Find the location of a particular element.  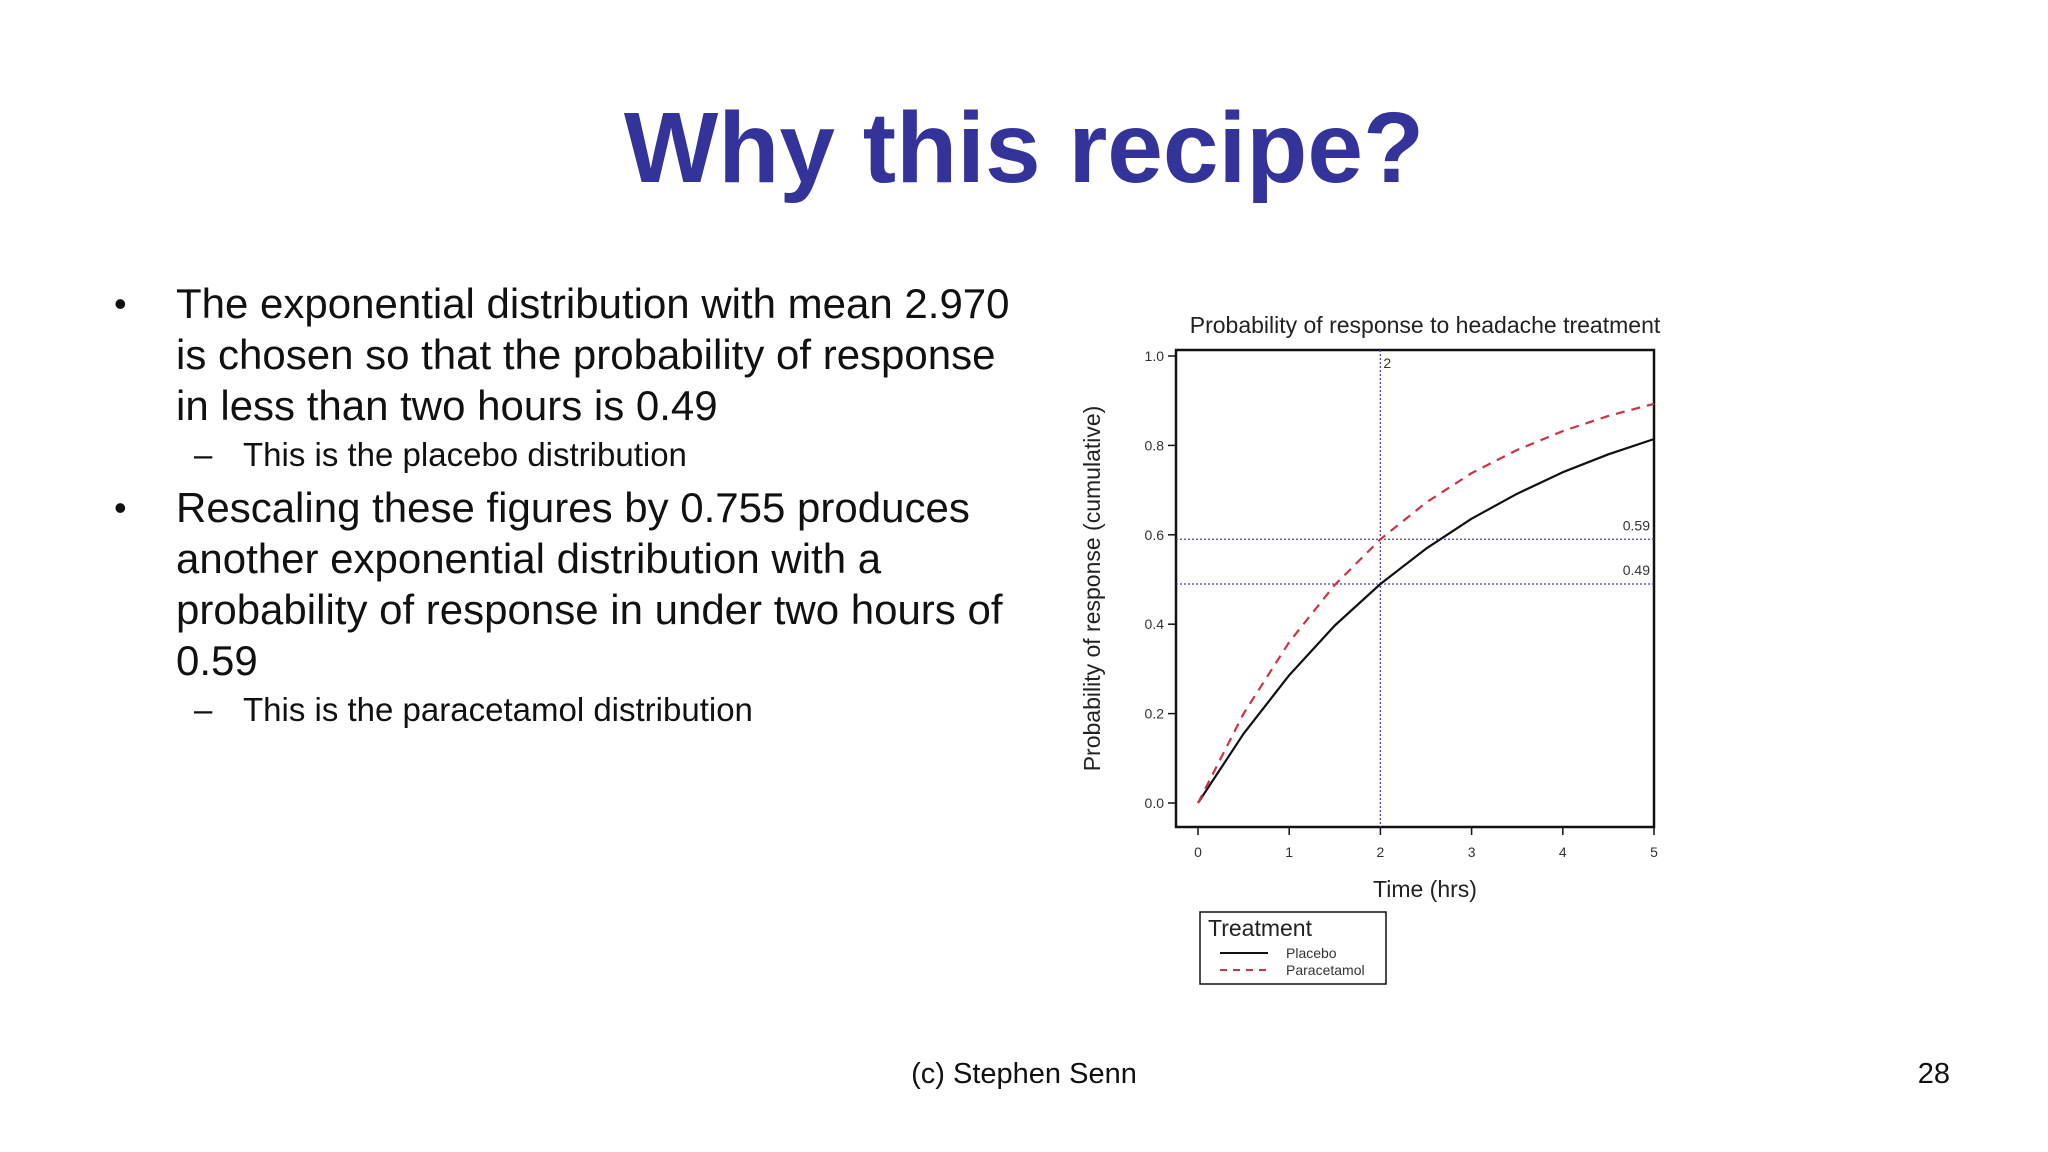

plot-frame is located at coordinates (1415, 588).